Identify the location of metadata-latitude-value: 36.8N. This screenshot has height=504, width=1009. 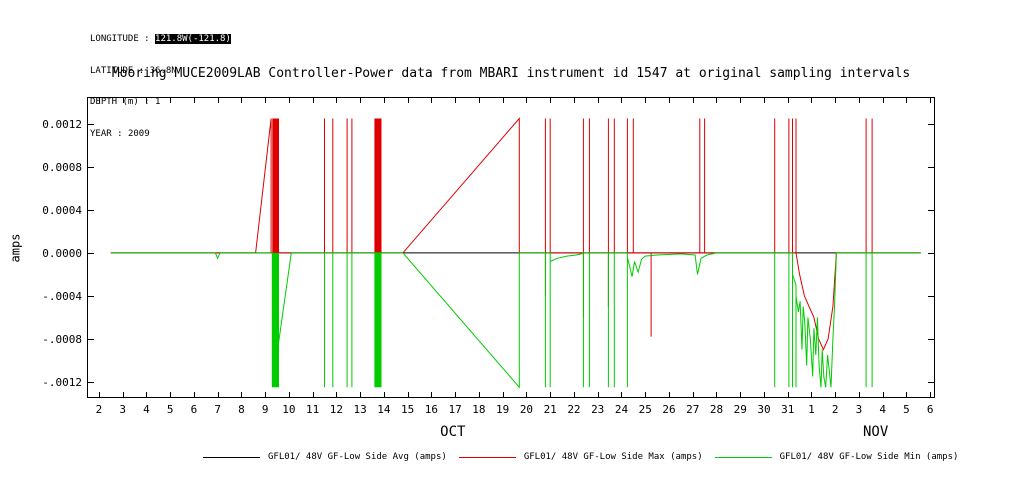
(163, 70).